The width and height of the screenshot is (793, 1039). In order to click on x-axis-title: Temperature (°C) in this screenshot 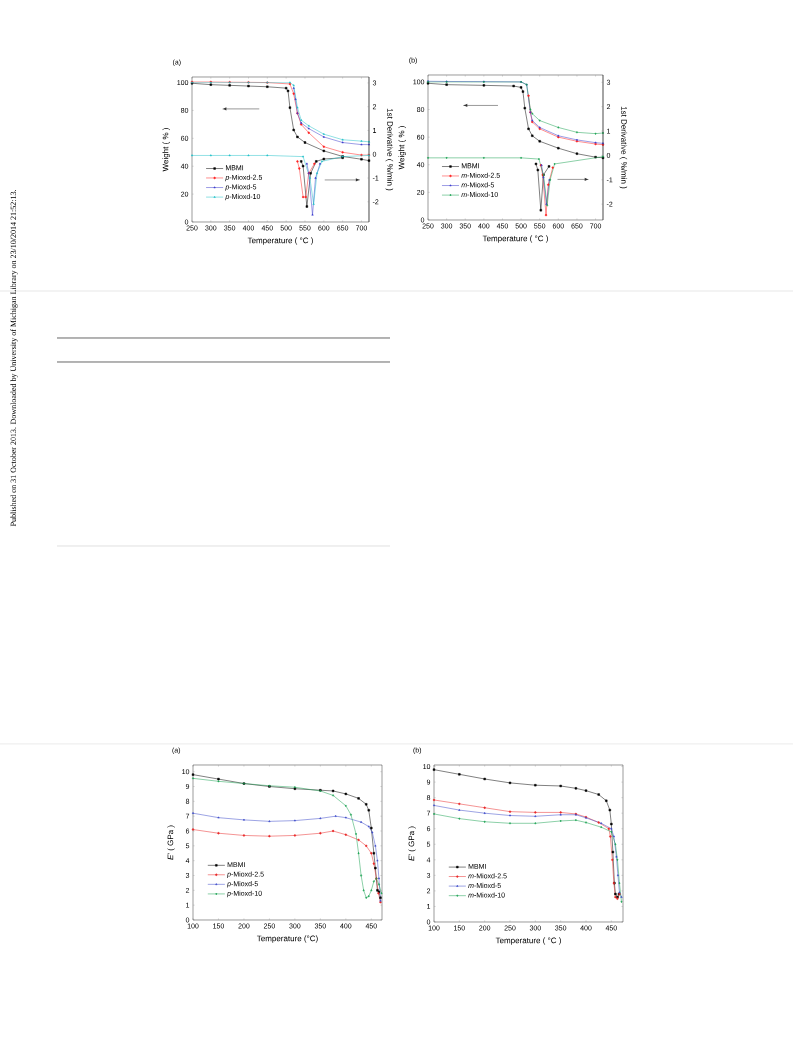, I will do `click(287, 939)`.